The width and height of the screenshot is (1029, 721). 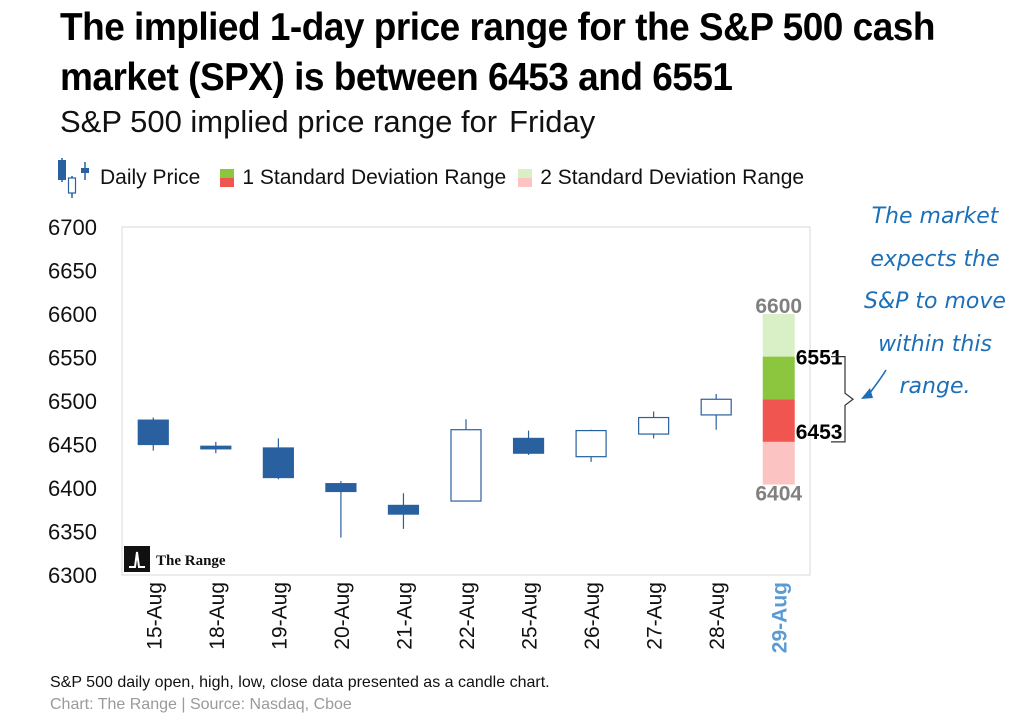 I want to click on legend-item-sd1: 1 Standard Deviation Range, so click(x=363, y=178).